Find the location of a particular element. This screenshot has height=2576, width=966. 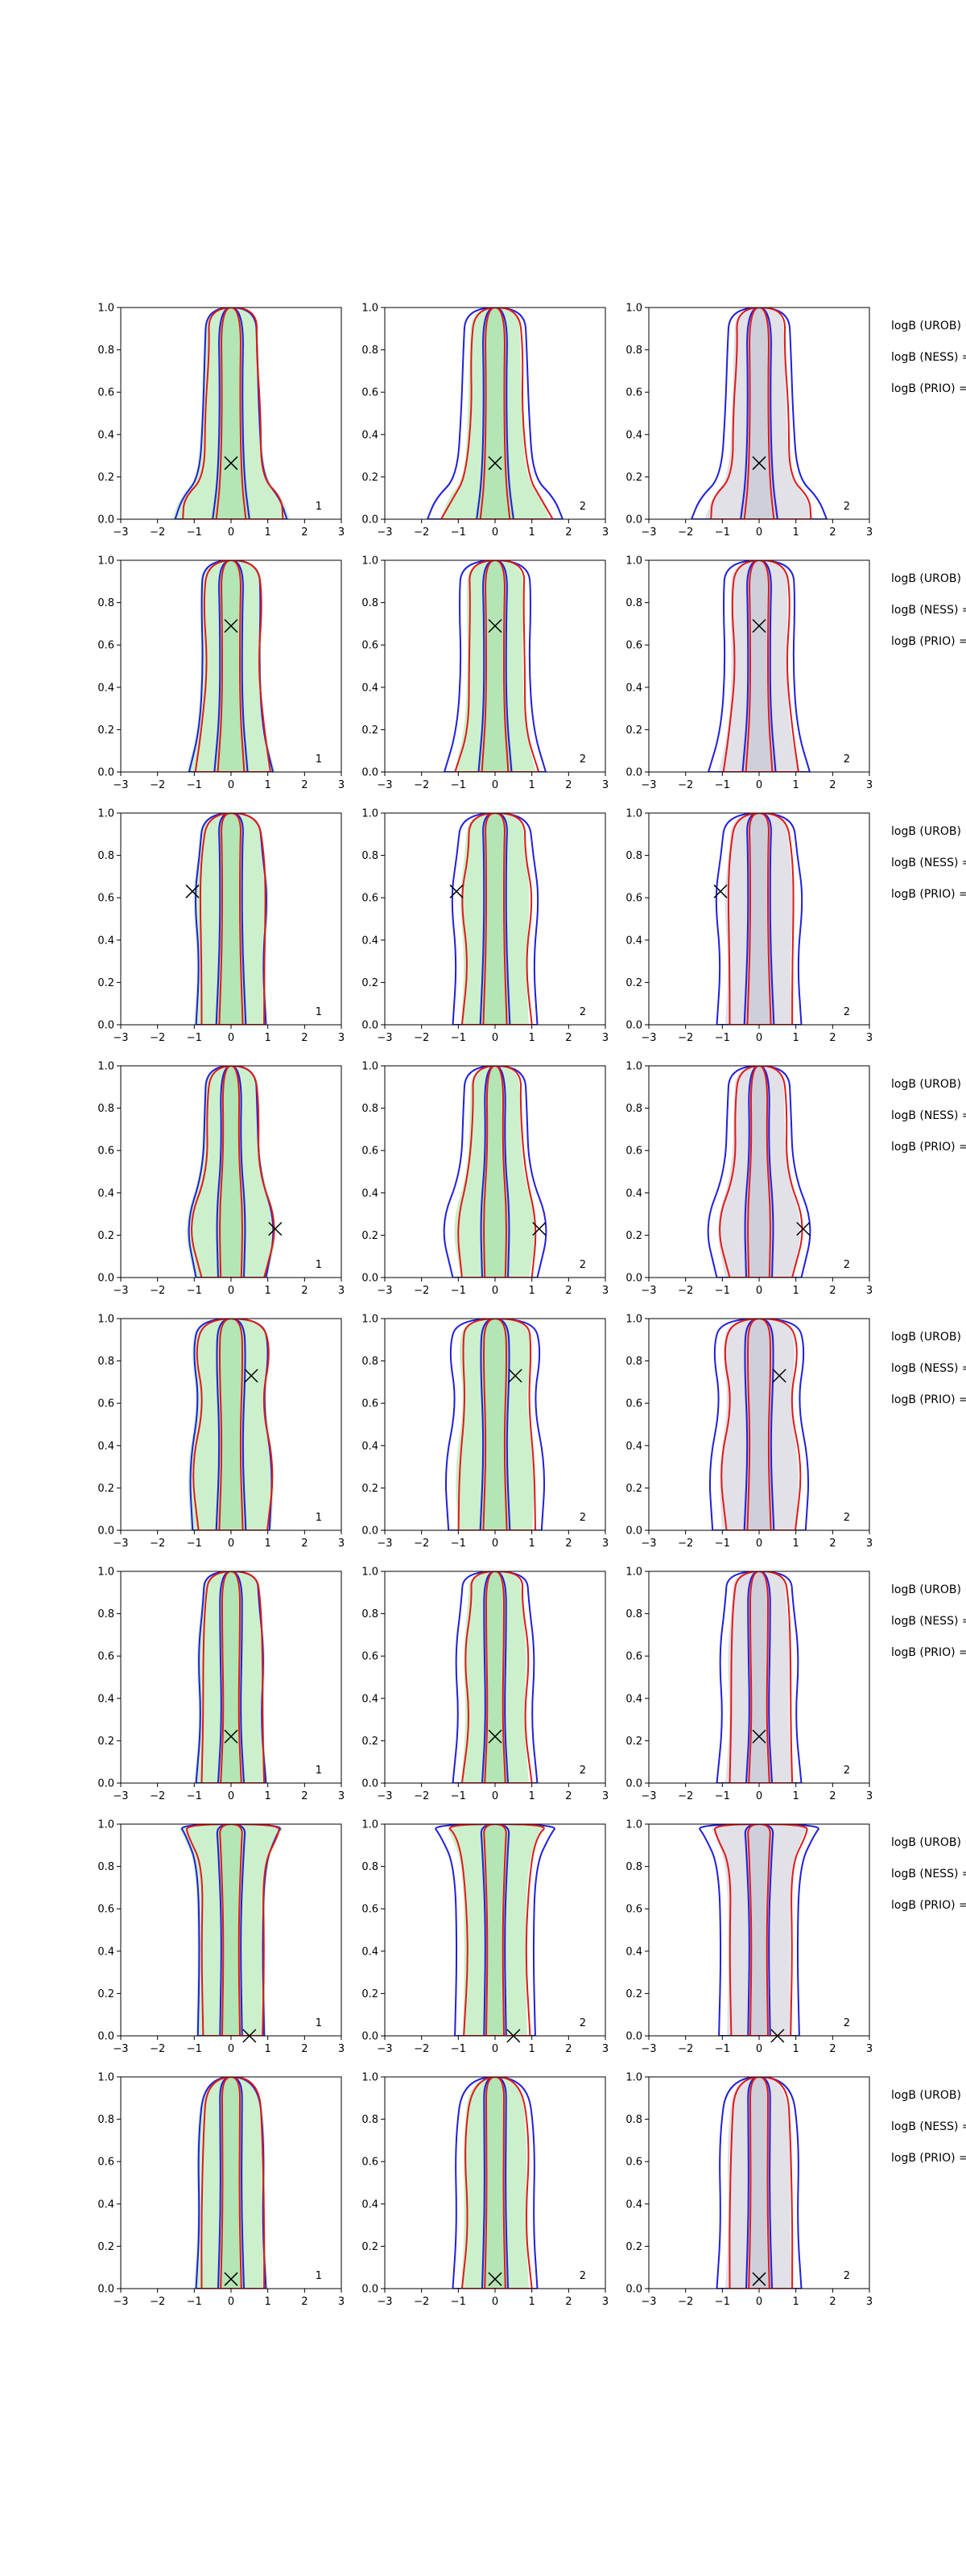

panel-r2-c2: −3 −2 −1 0 1 2 3 0.0 0.2 0.4 0.6 0.8 1.0 2 is located at coordinates (485, 673).